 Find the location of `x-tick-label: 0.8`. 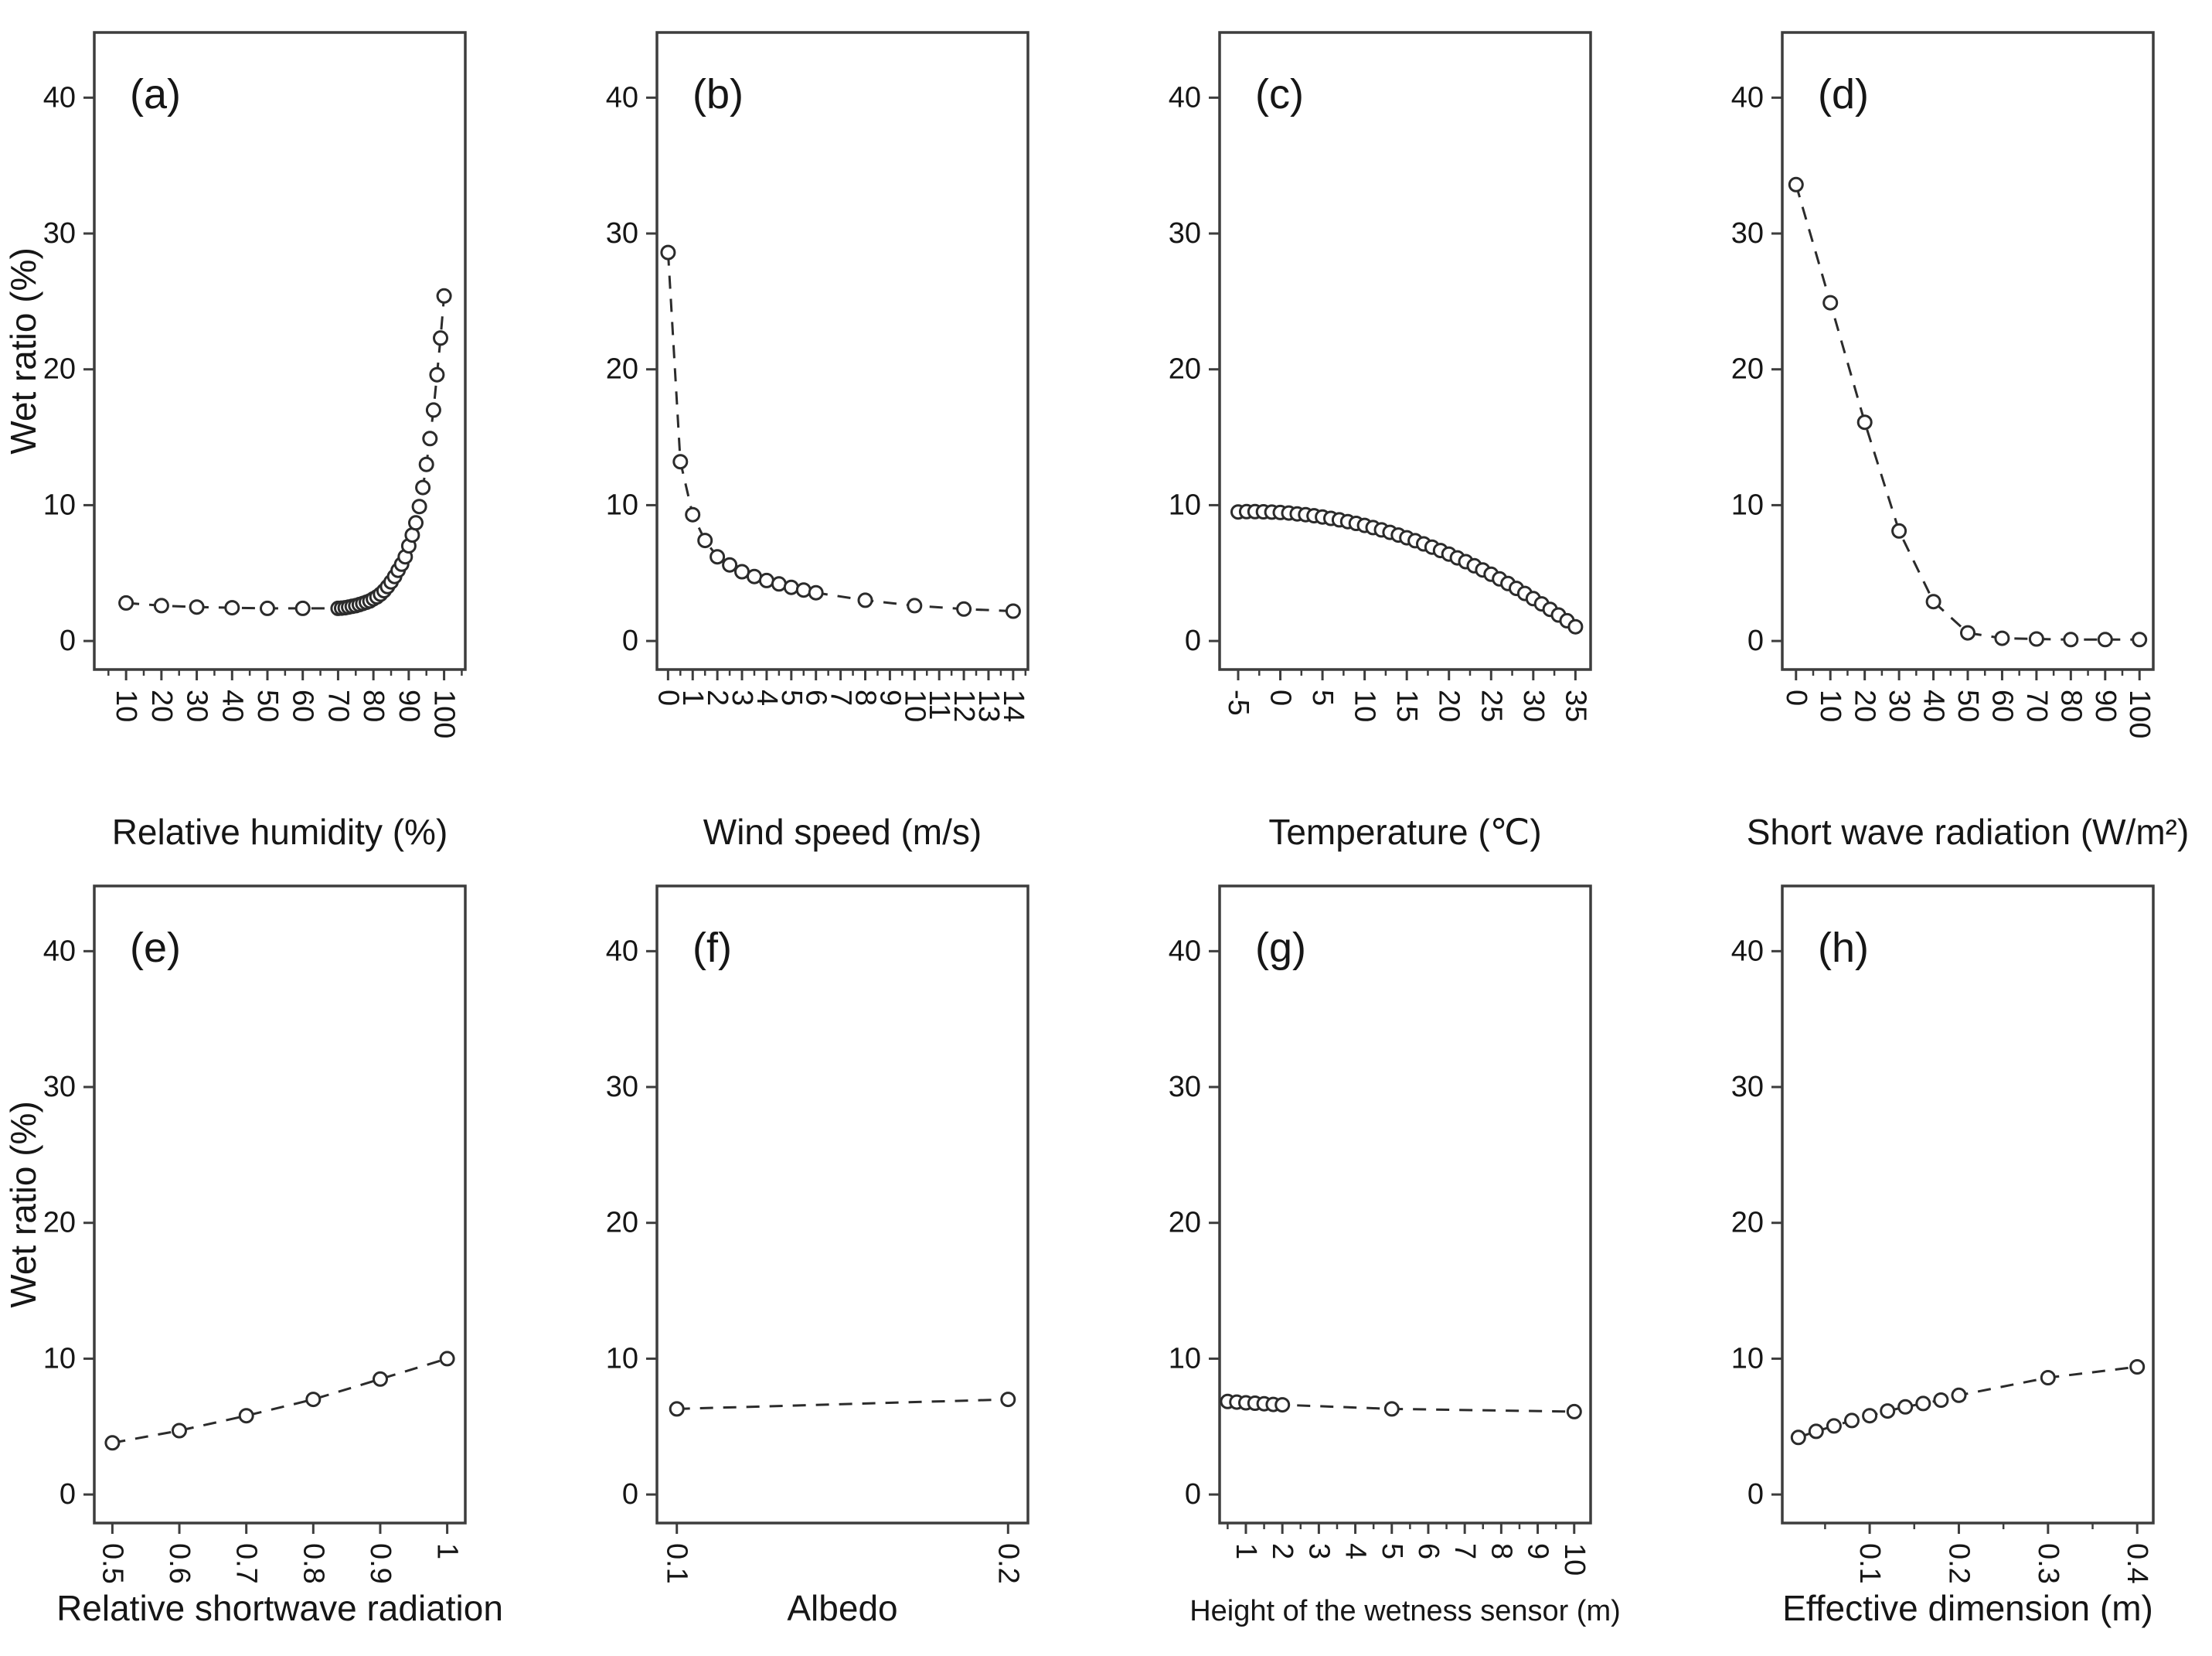

x-tick-label: 0.8 is located at coordinates (313, 1563).